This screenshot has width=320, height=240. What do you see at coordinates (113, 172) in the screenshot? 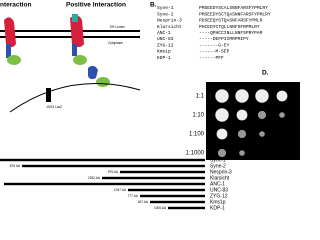
I see `length: 975 AA` at bounding box center [113, 172].